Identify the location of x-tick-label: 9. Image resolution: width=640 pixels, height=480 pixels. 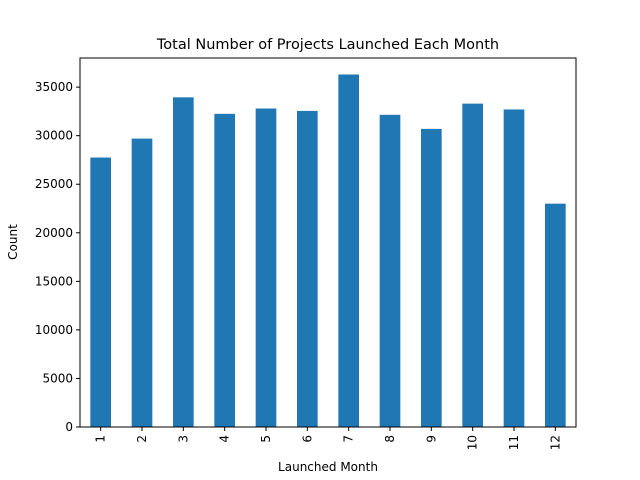
(431, 439).